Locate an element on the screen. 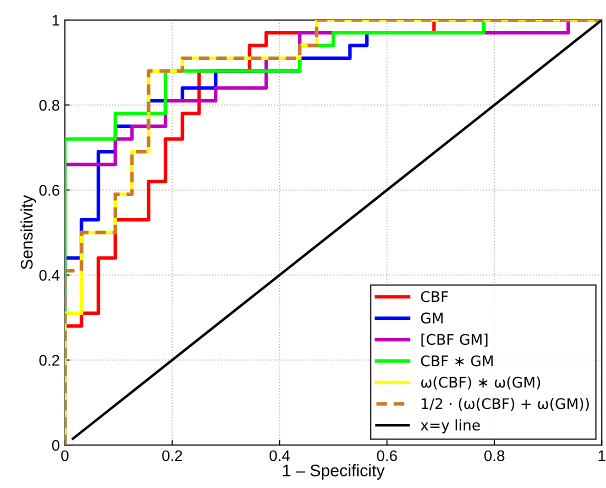 The width and height of the screenshot is (606, 488). legend-label: [CBF GM] is located at coordinates (454, 340).